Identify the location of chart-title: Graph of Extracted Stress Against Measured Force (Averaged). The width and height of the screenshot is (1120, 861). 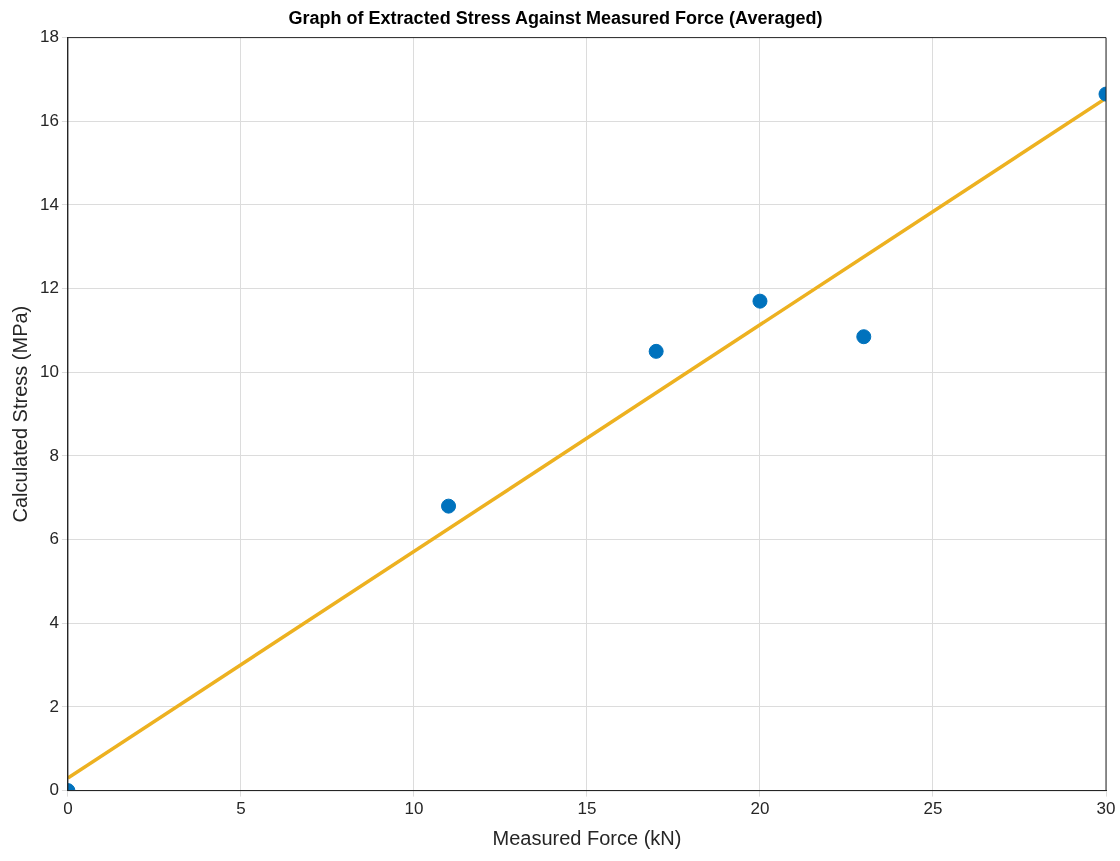
(555, 17).